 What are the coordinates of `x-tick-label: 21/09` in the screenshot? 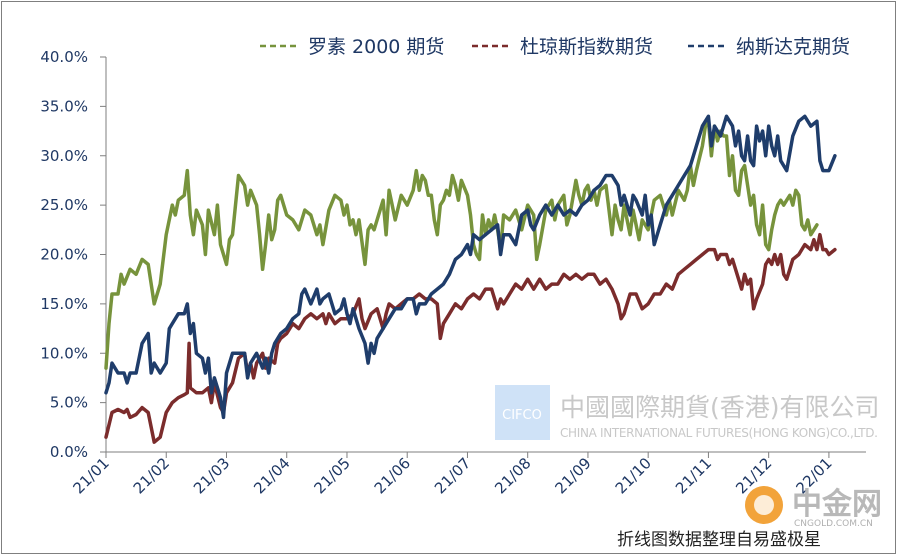 It's located at (572, 475).